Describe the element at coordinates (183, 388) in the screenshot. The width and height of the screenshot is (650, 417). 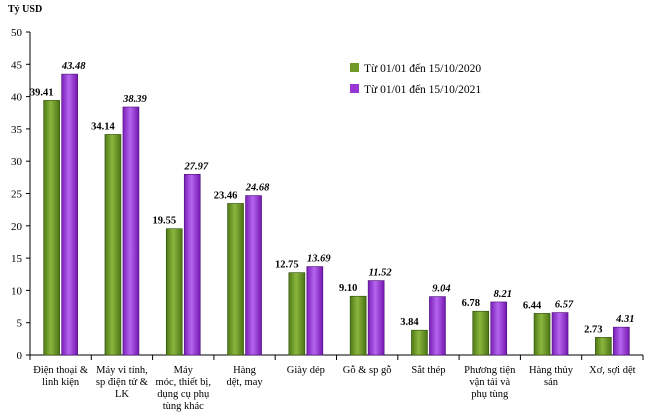
I see `category-label: Máy móc, thiết bị, dụng cụ phụ tùng khác` at that location.